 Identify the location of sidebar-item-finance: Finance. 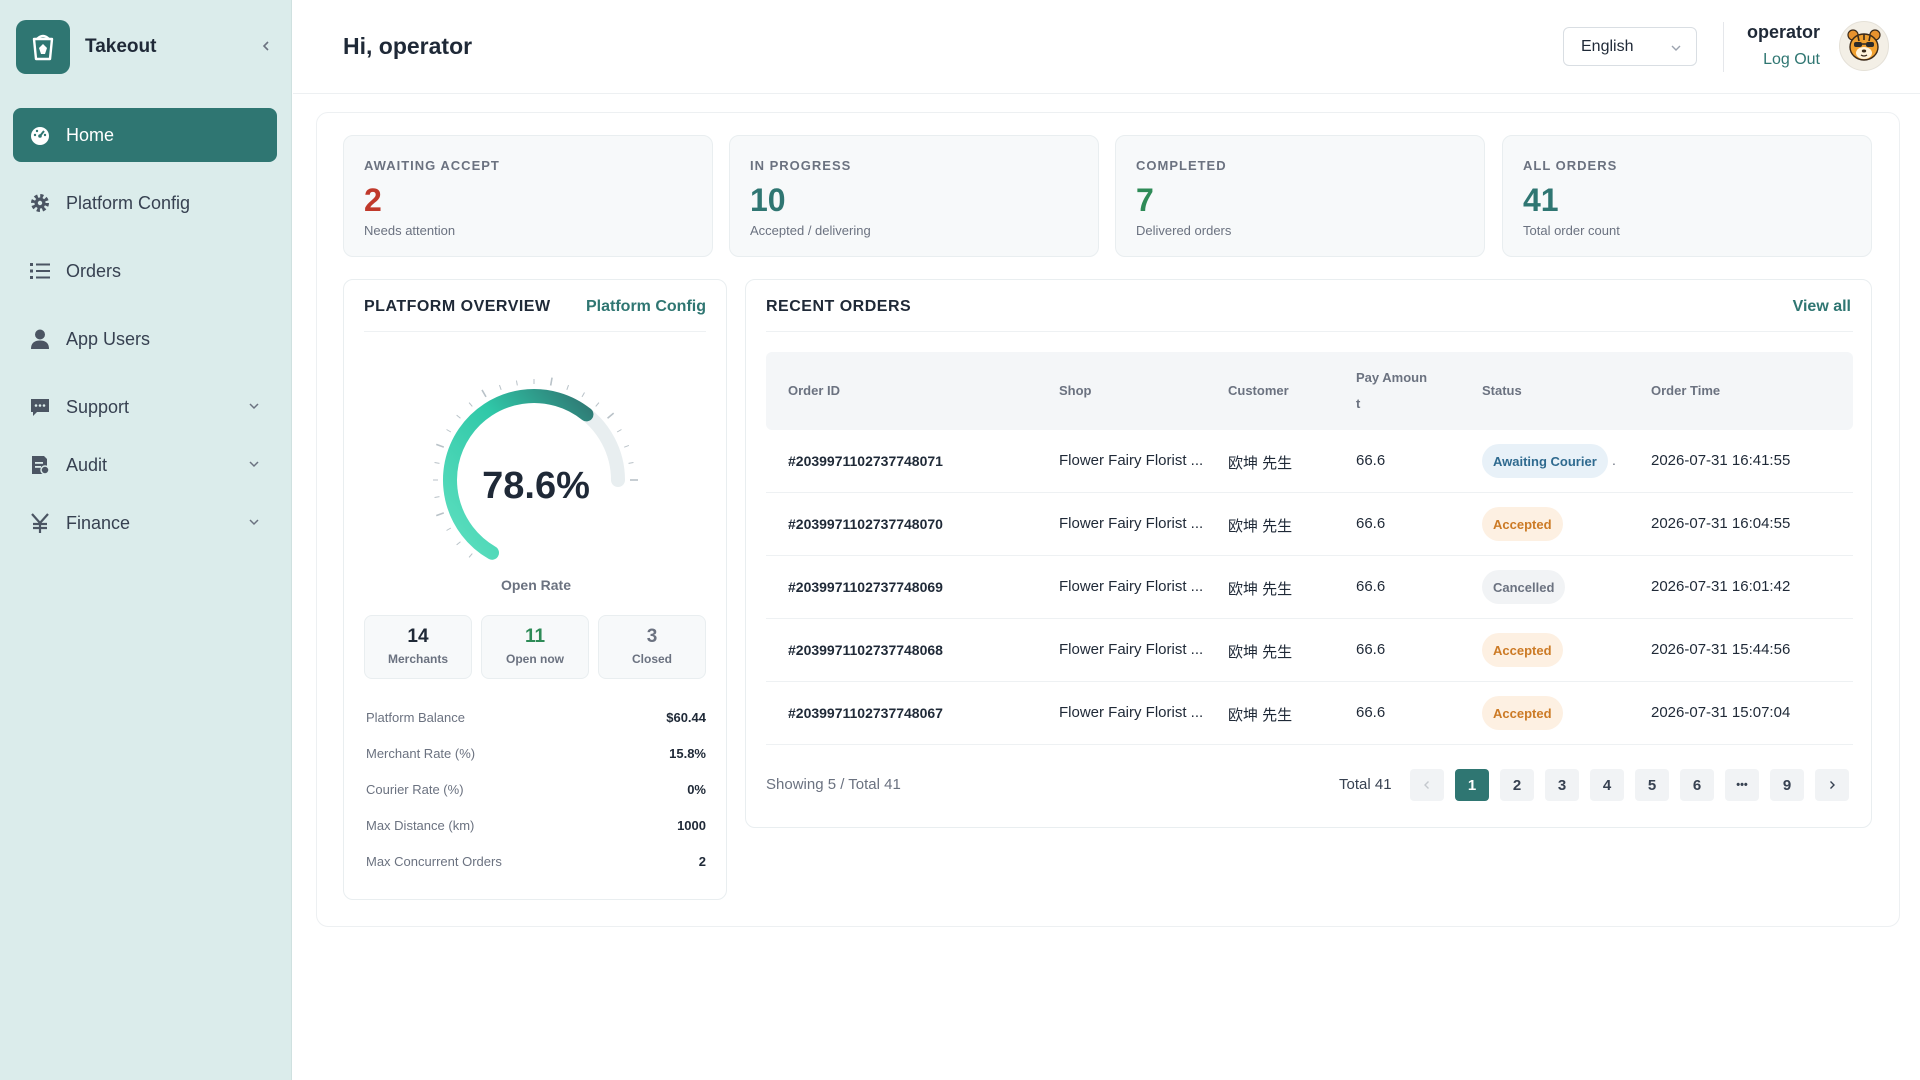
(145, 523).